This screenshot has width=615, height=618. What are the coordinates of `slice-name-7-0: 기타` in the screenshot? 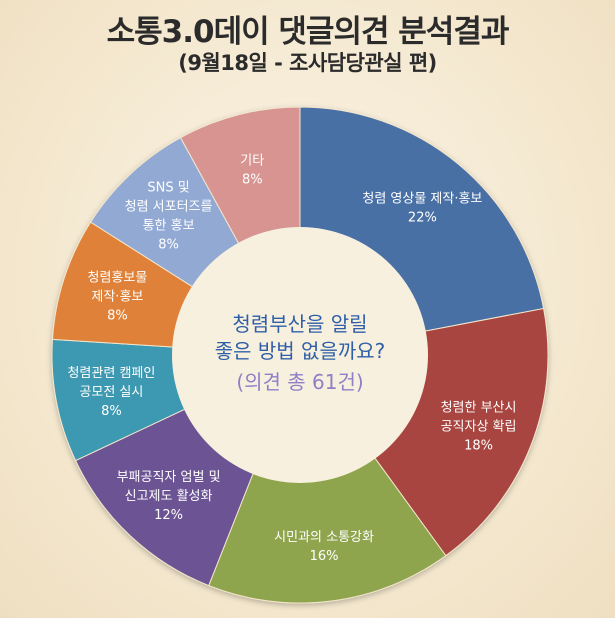 It's located at (252, 161).